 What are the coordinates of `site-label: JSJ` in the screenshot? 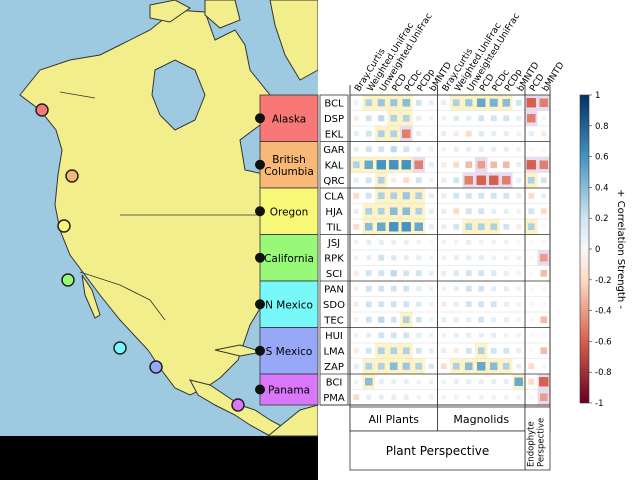 It's located at (333, 243).